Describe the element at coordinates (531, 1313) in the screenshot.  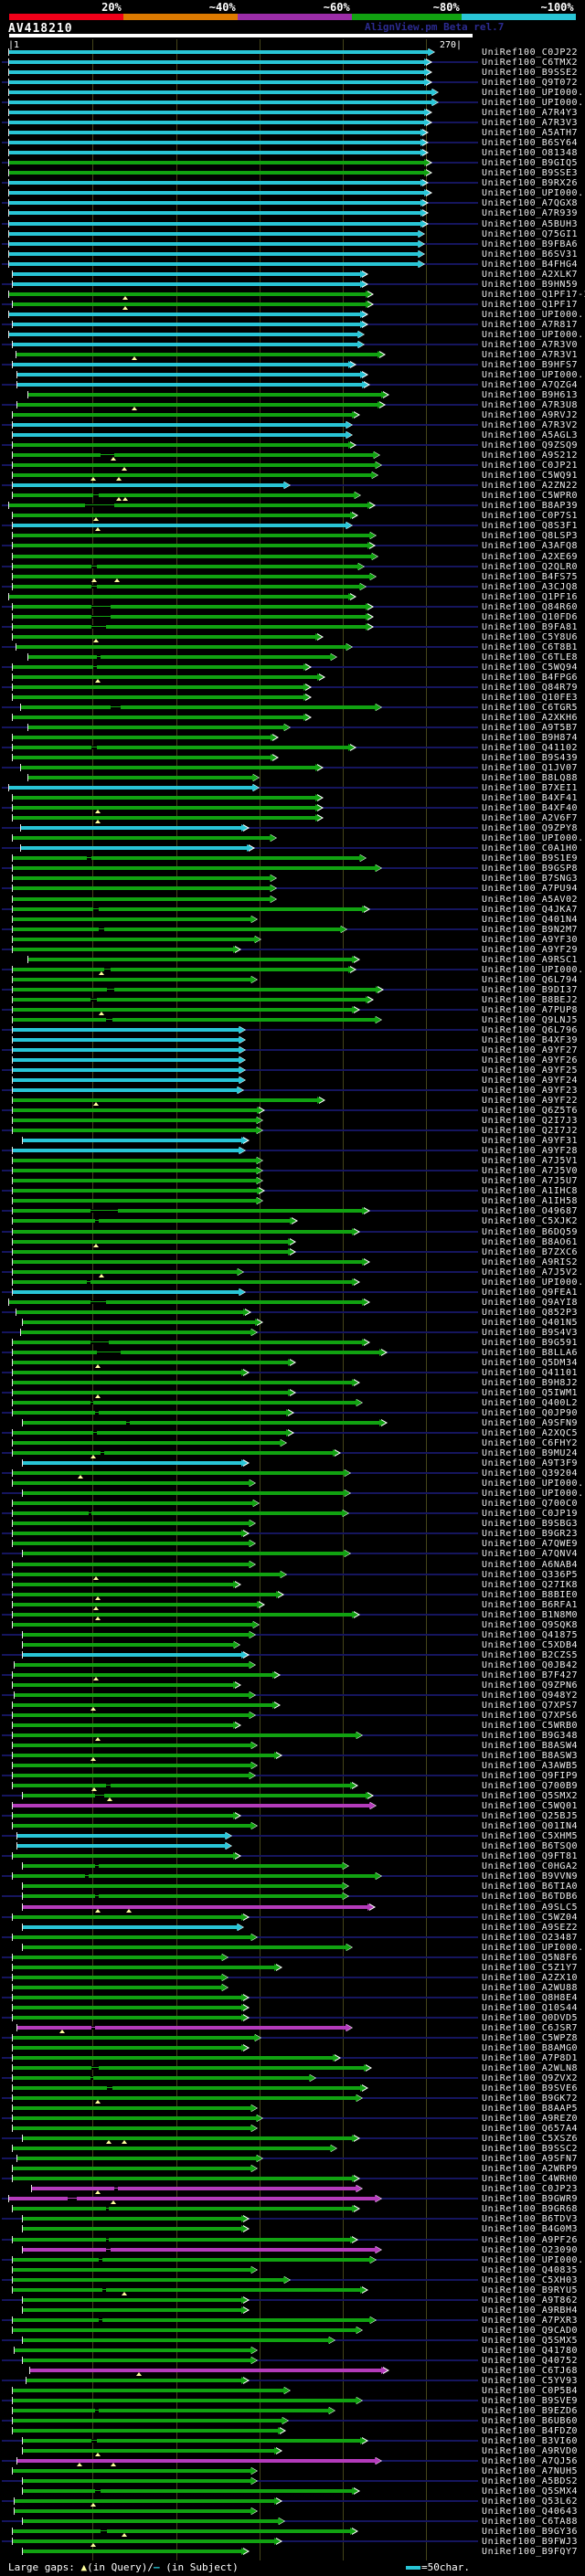
I see `hit-label: UniRef100_Q852P3` at that location.